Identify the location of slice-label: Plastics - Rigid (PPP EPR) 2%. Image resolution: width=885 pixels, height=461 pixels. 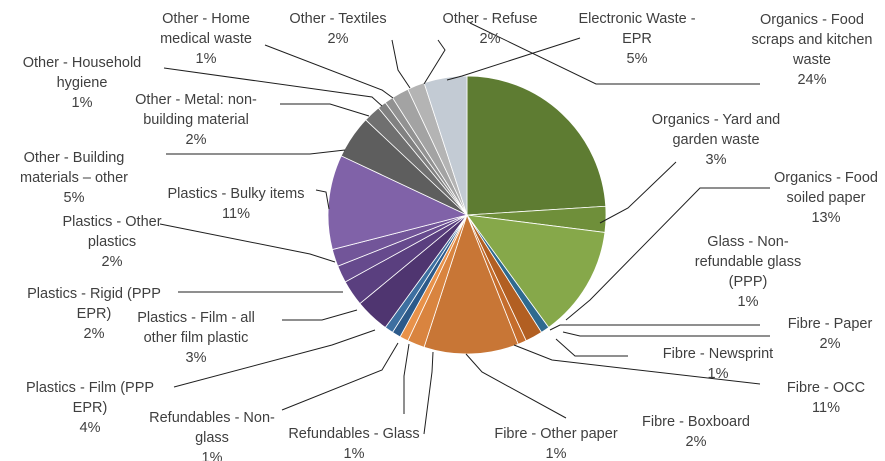
(94, 314).